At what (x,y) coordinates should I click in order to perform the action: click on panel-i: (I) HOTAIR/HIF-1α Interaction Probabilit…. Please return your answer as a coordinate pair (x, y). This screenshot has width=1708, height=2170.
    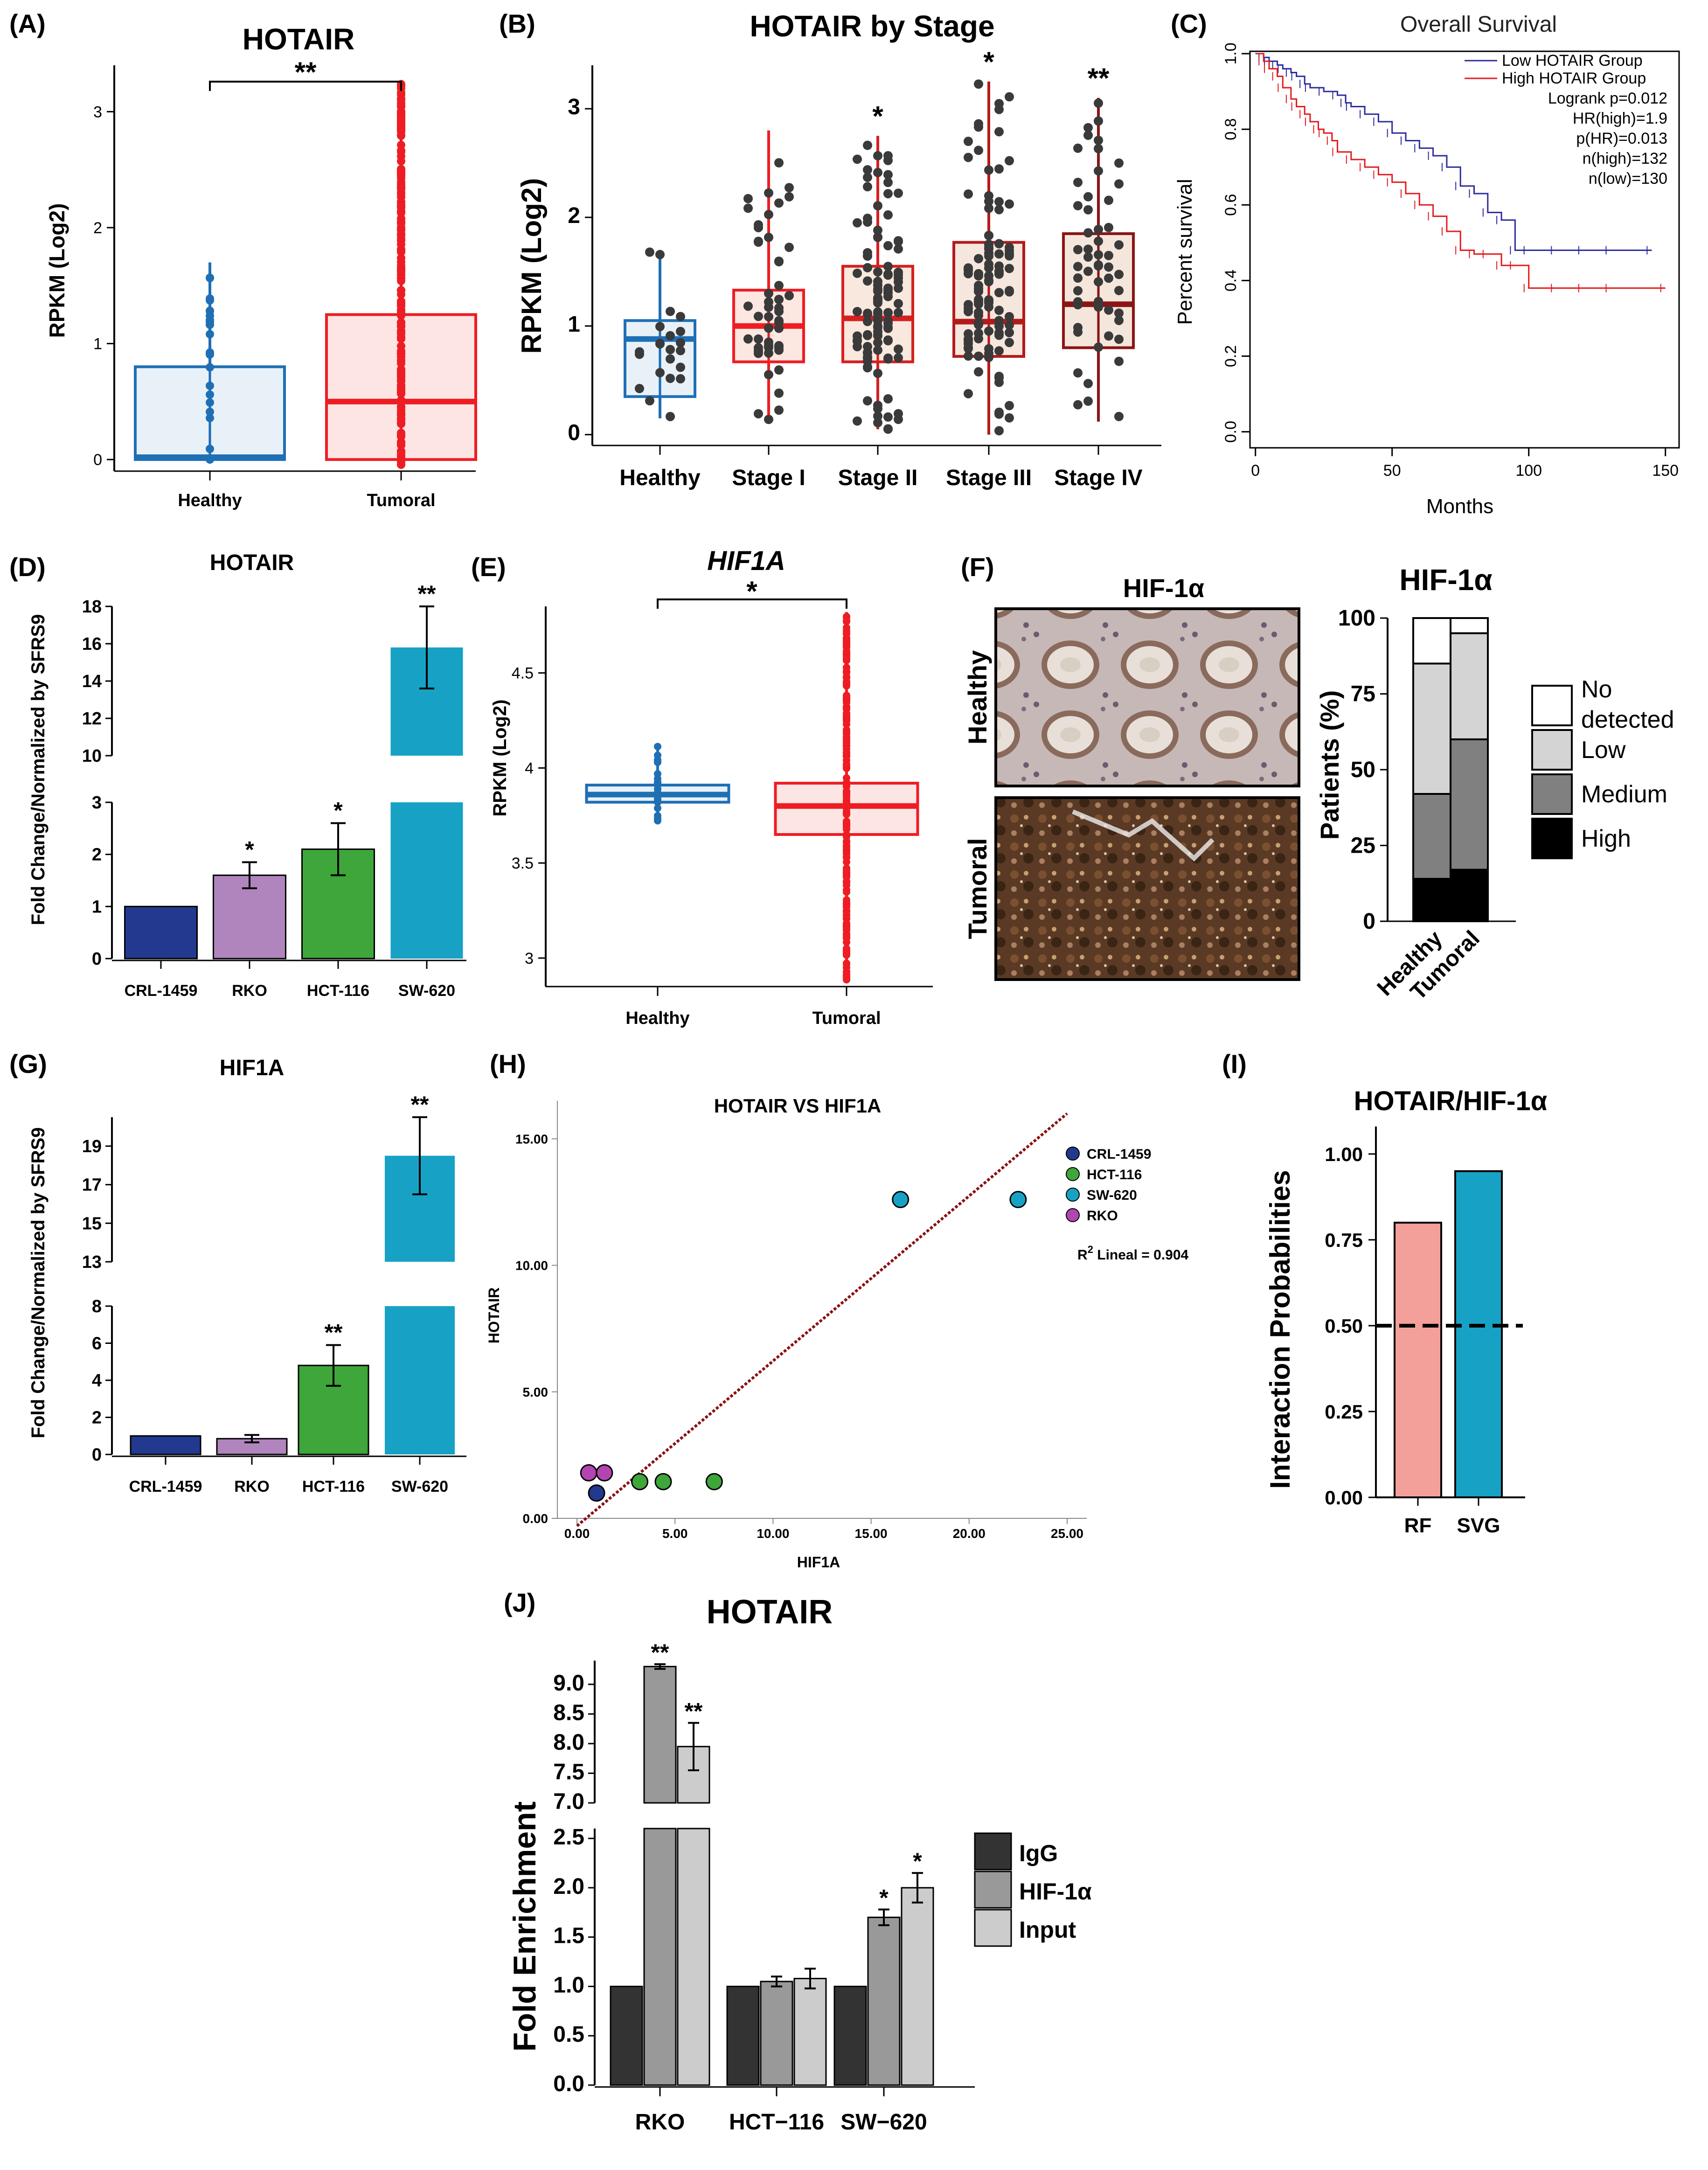
    Looking at the image, I should click on (1385, 1293).